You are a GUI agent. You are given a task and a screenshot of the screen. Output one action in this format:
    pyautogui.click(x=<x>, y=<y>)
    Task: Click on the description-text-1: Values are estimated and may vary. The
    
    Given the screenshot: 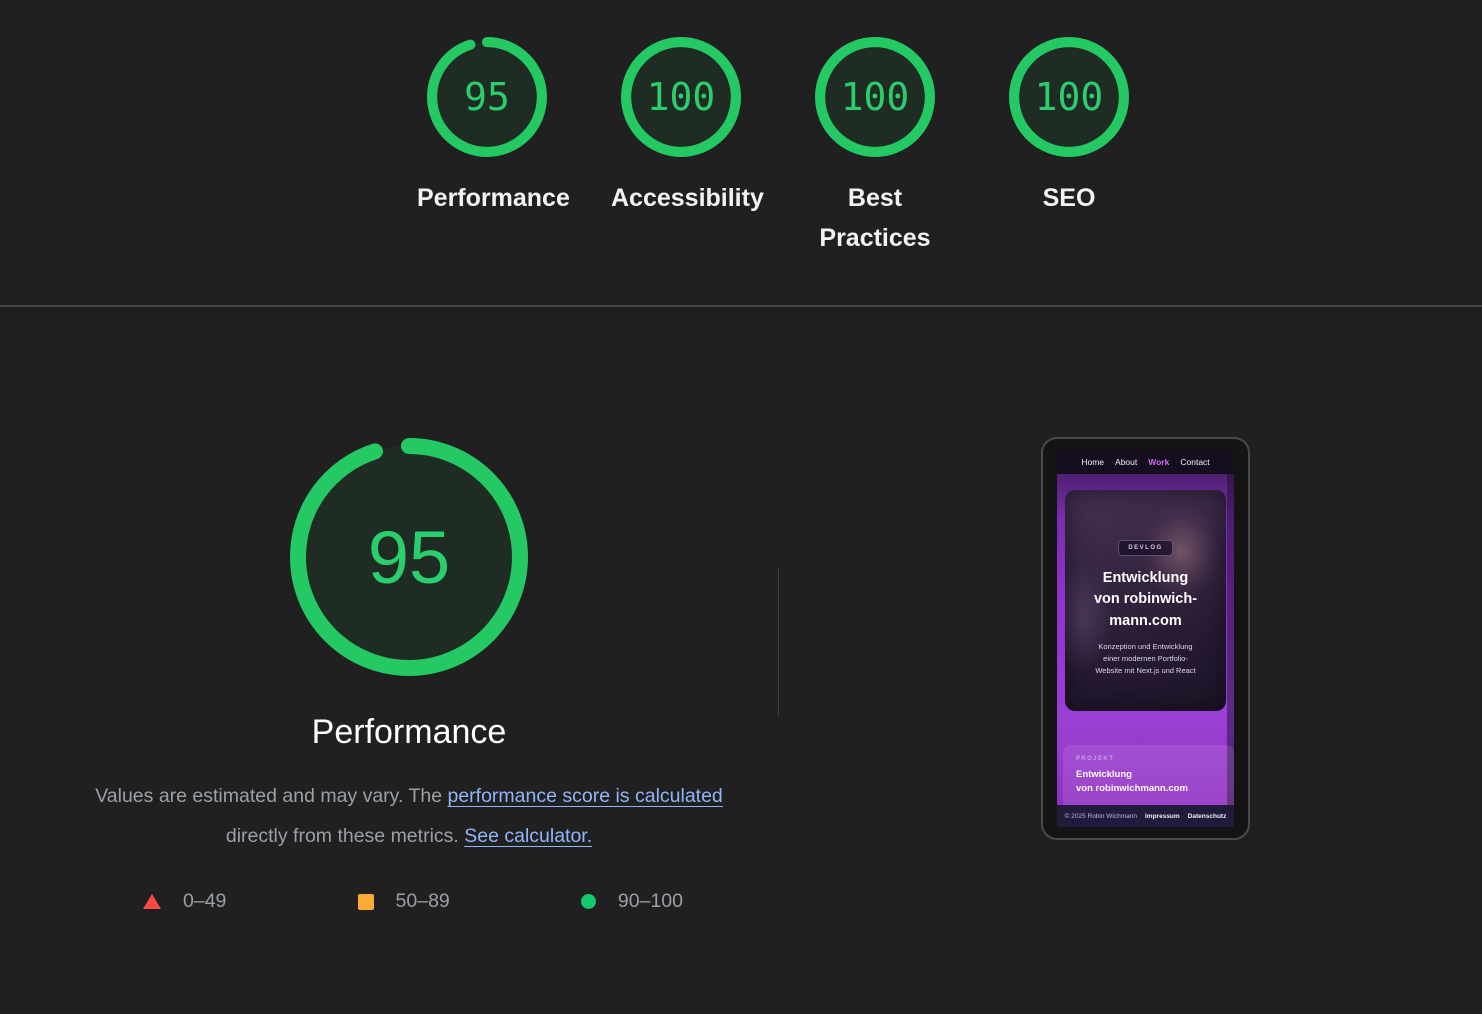 What is the action you would take?
    pyautogui.click(x=271, y=796)
    